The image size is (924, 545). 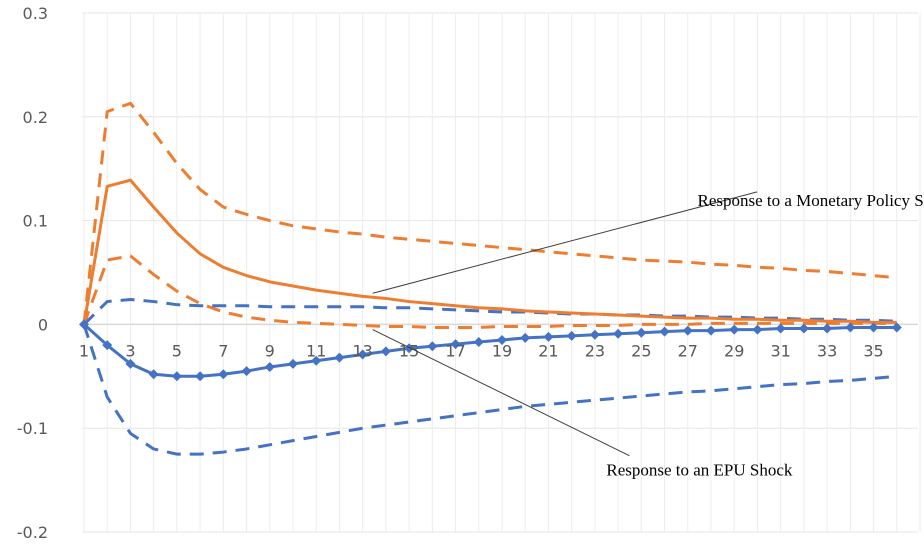 I want to click on annotation-label: Response to a Monetary Policy Shock, so click(x=811, y=200).